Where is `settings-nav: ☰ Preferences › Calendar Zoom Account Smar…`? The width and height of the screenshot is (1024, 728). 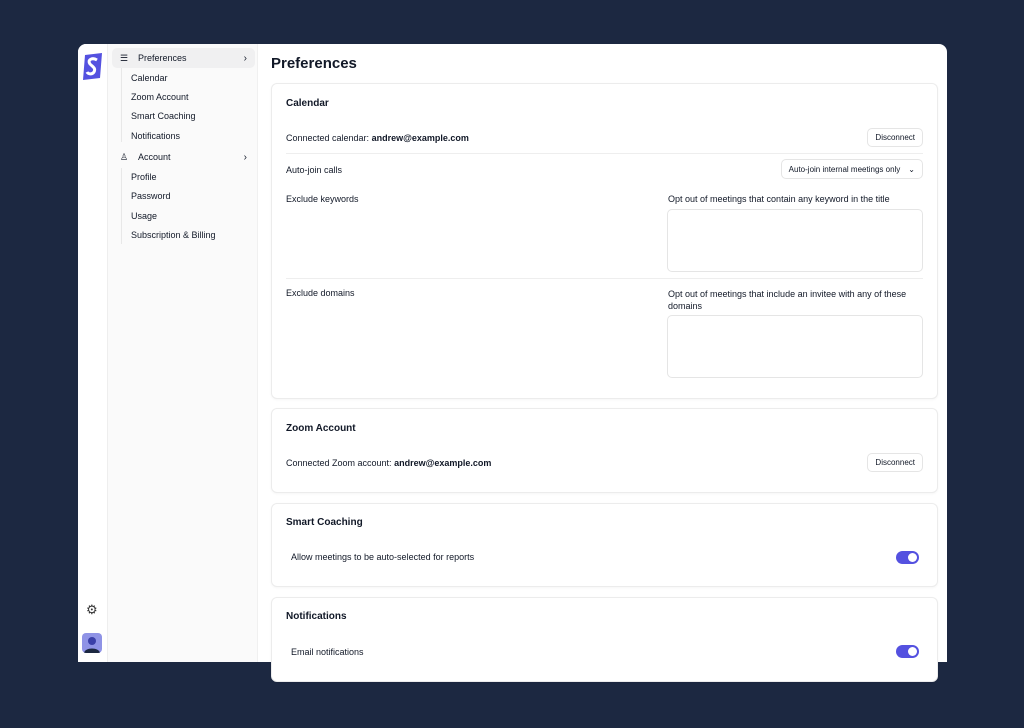 settings-nav: ☰ Preferences › Calendar Zoom Account Smar… is located at coordinates (183, 353).